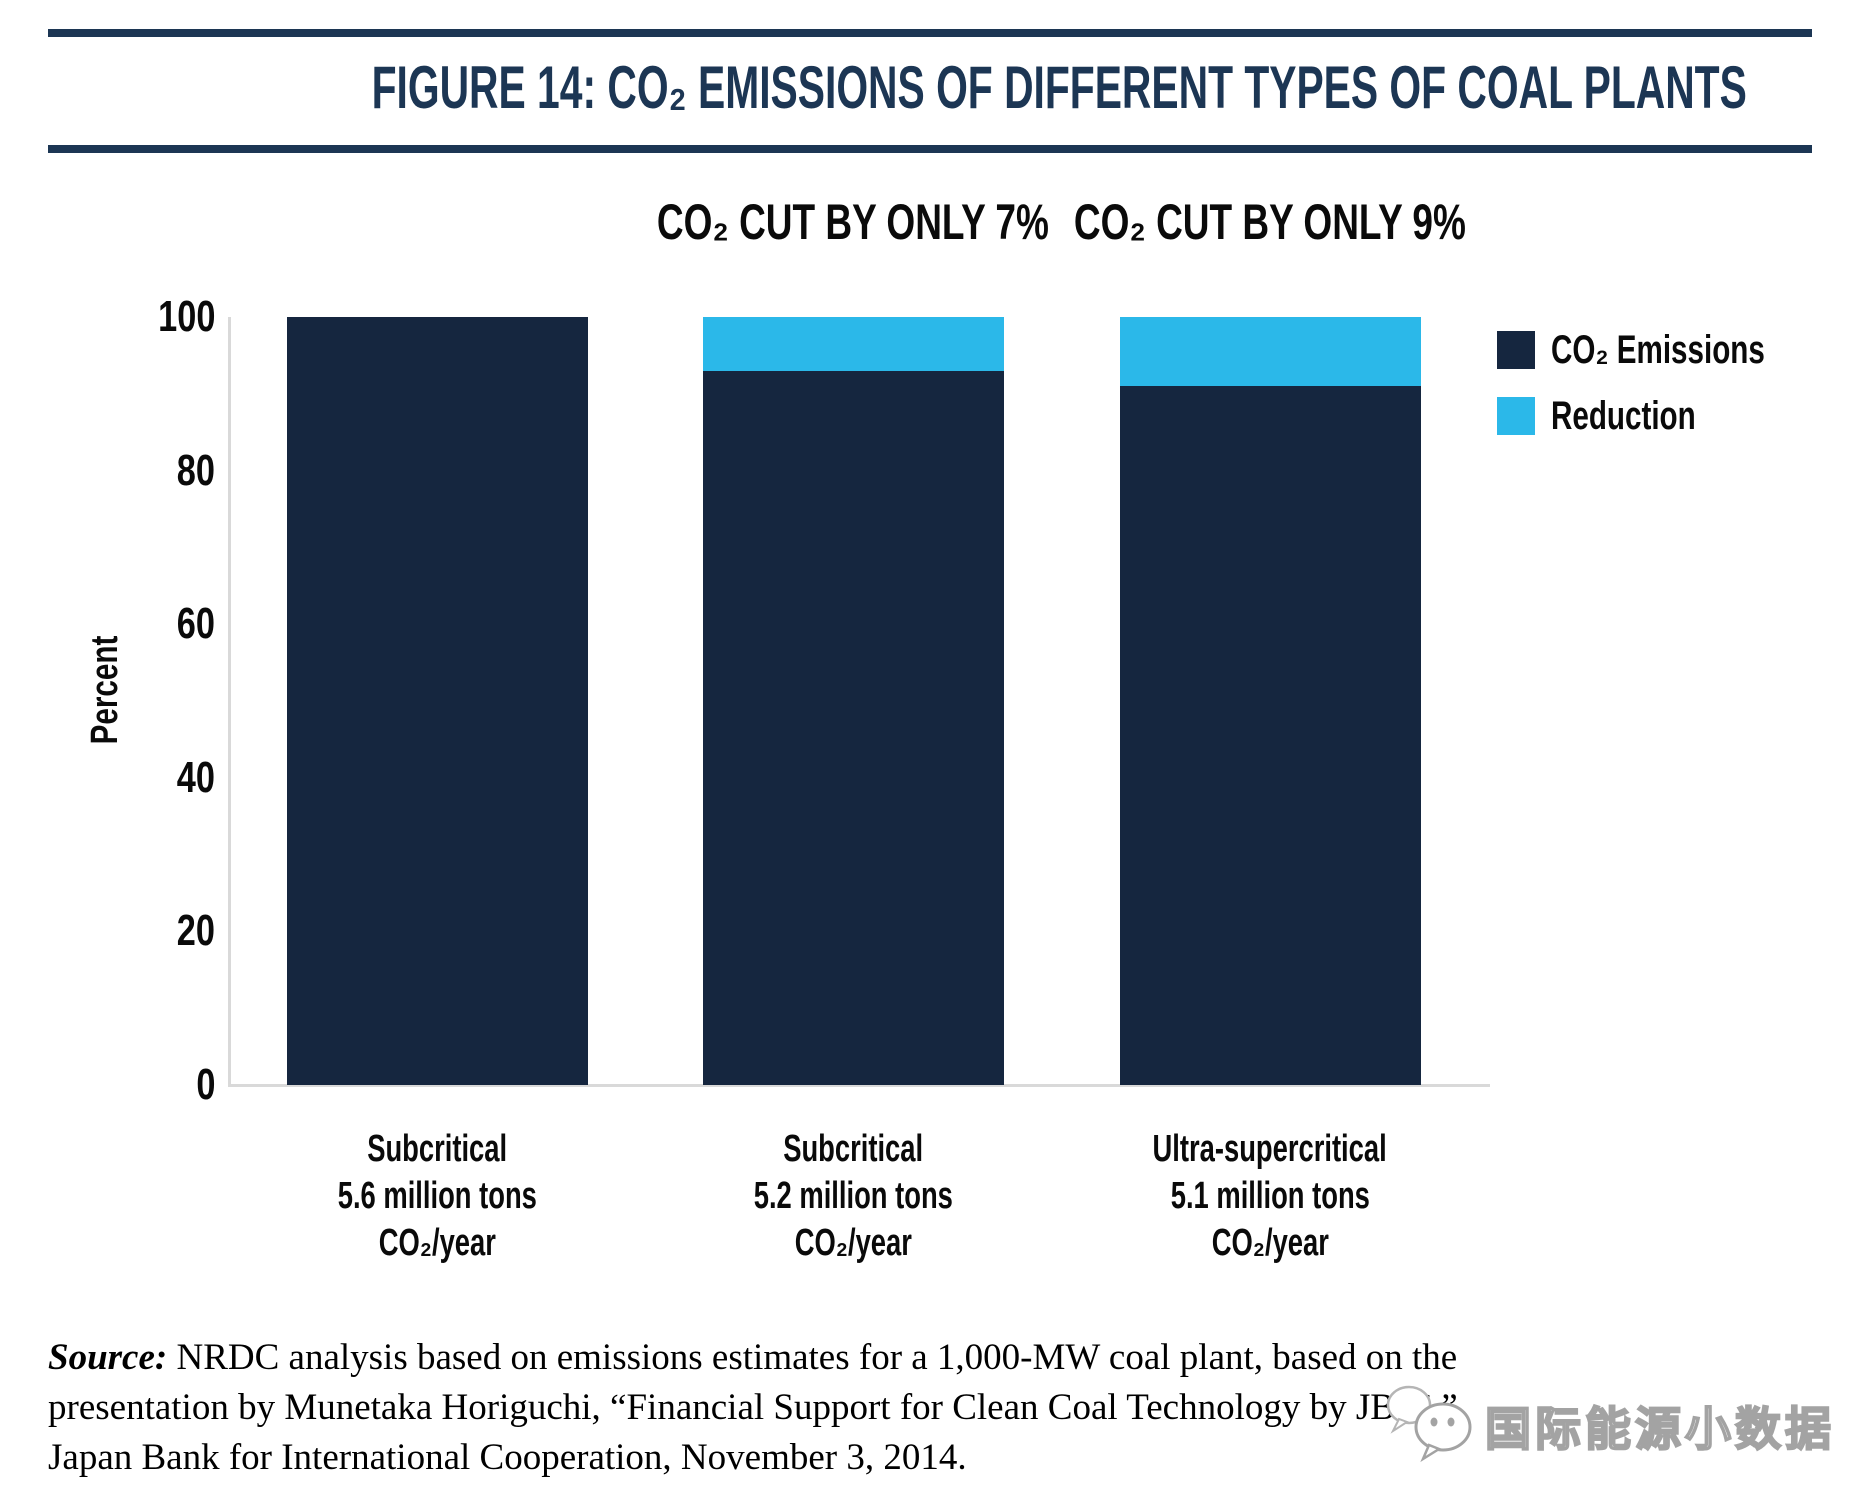 The width and height of the screenshot is (1858, 1506). I want to click on reduction-label: Reduction, so click(1623, 415).